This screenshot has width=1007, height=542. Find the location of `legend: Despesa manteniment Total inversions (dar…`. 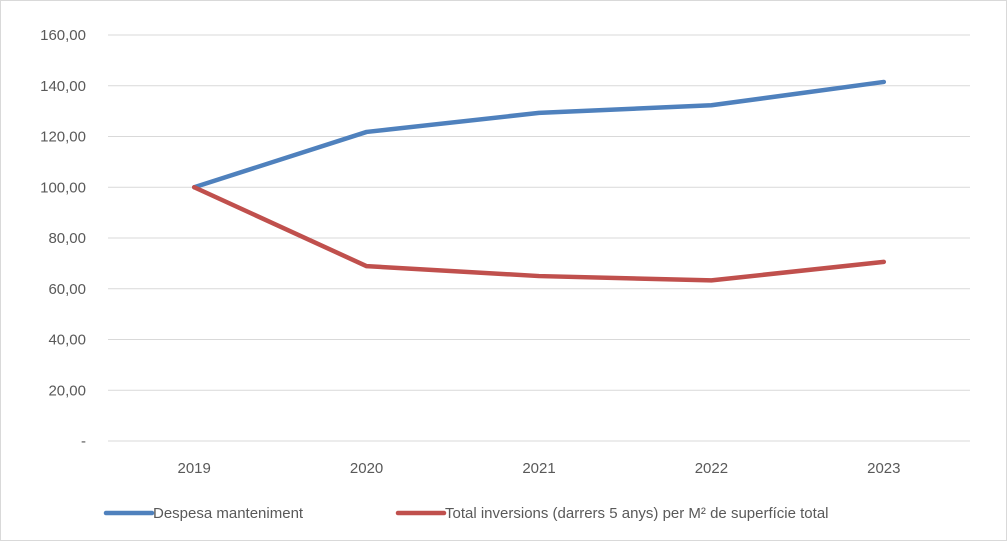

legend: Despesa manteniment Total inversions (dar… is located at coordinates (467, 513).